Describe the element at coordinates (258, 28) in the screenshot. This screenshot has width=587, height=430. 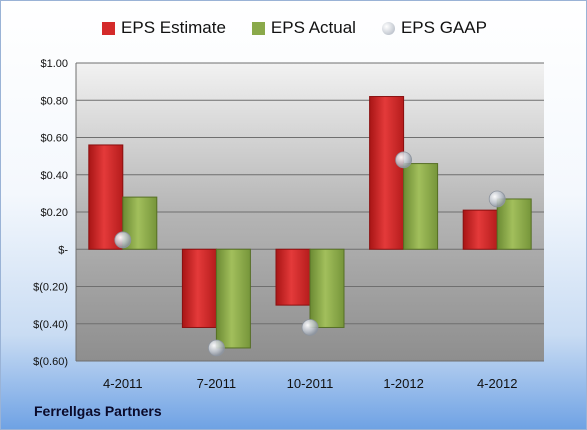
I see `legend-swatch-actual` at that location.